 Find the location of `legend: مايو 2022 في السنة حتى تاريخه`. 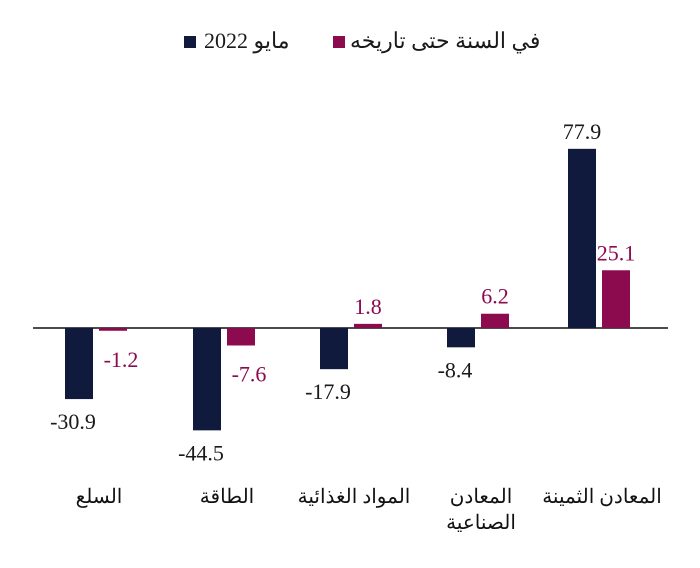

legend: مايو 2022 في السنة حتى تاريخه is located at coordinates (362, 41).